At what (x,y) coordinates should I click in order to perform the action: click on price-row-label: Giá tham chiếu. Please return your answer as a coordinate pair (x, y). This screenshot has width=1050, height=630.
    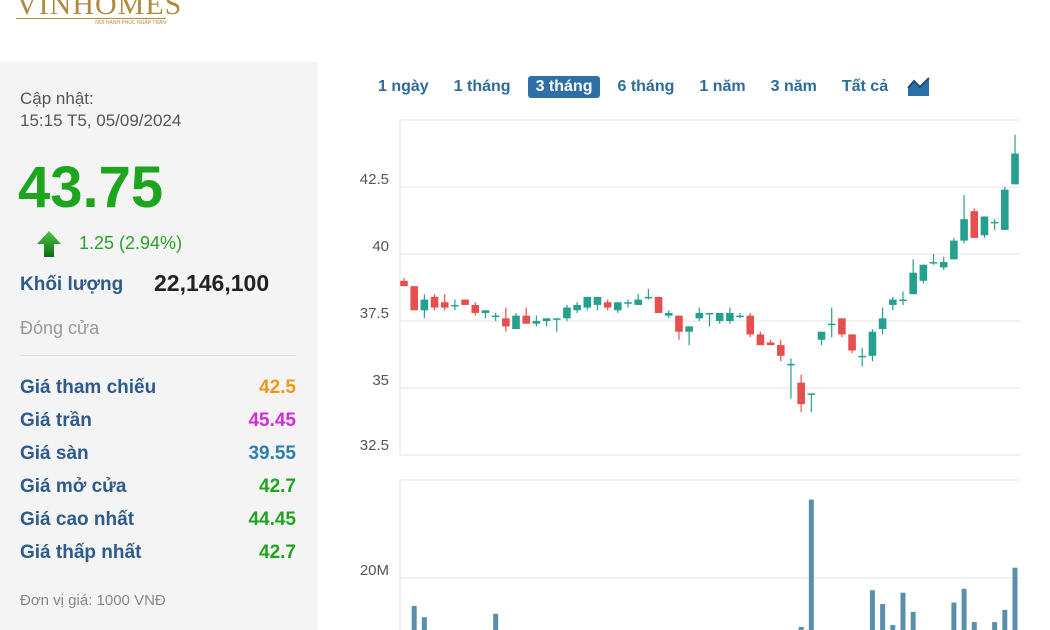
    Looking at the image, I should click on (88, 387).